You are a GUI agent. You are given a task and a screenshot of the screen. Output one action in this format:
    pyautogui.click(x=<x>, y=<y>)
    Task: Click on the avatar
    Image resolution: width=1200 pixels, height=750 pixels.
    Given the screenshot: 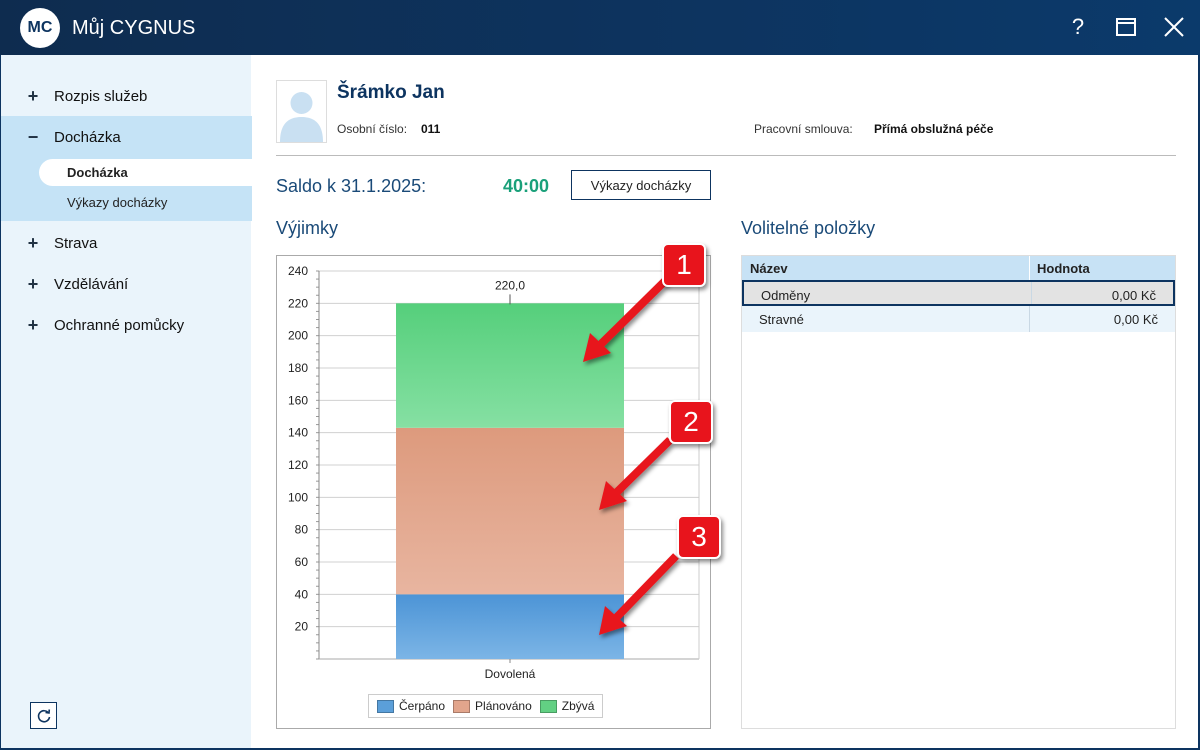 What is the action you would take?
    pyautogui.click(x=301, y=111)
    